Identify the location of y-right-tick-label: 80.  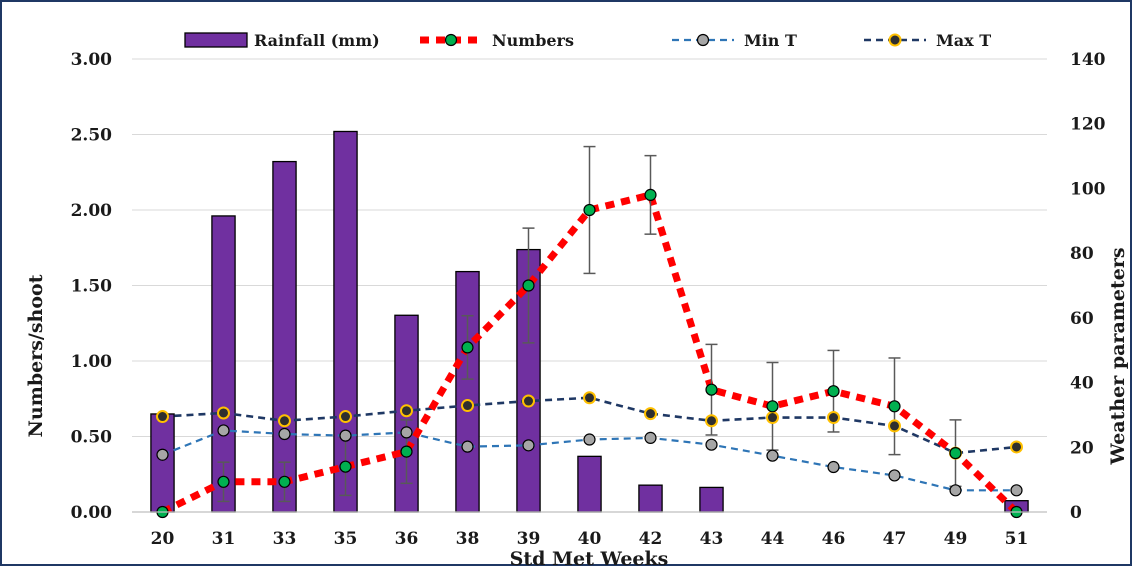
(1082, 254).